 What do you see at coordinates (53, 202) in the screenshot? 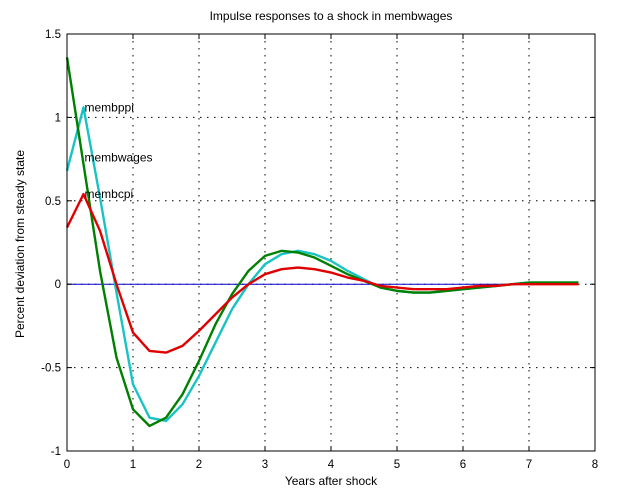
I see `y-tick-label: 0.5` at bounding box center [53, 202].